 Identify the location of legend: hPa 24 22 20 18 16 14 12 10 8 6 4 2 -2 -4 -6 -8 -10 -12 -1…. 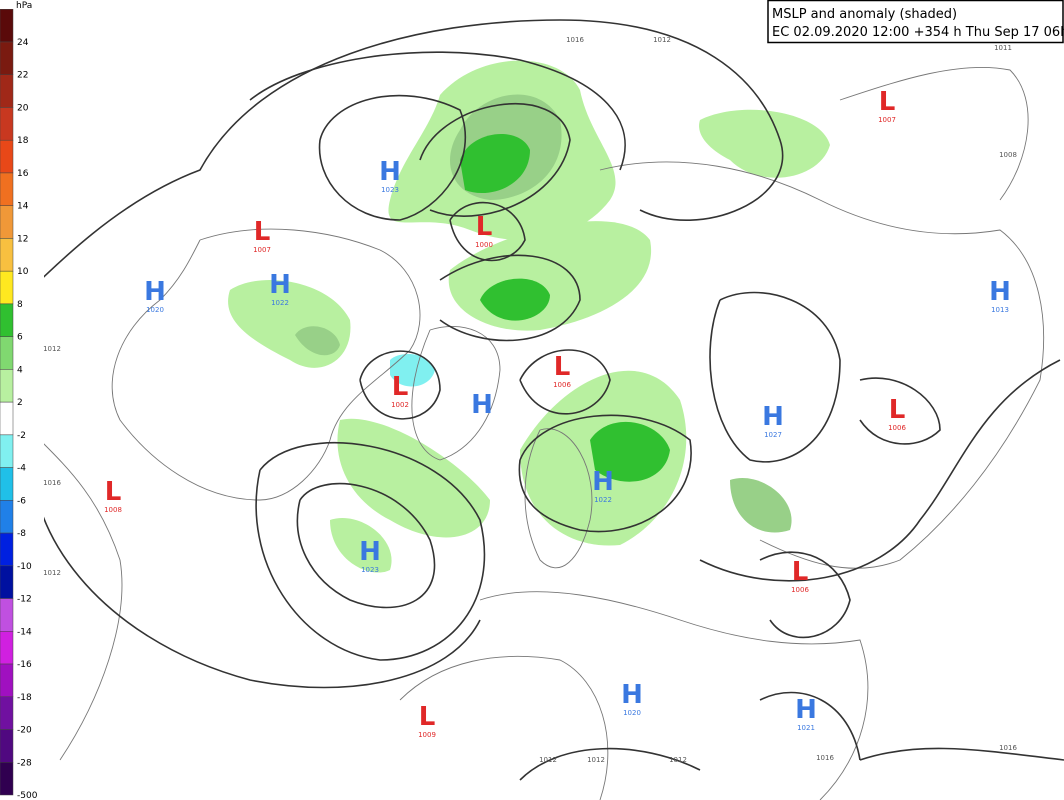
(22, 400).